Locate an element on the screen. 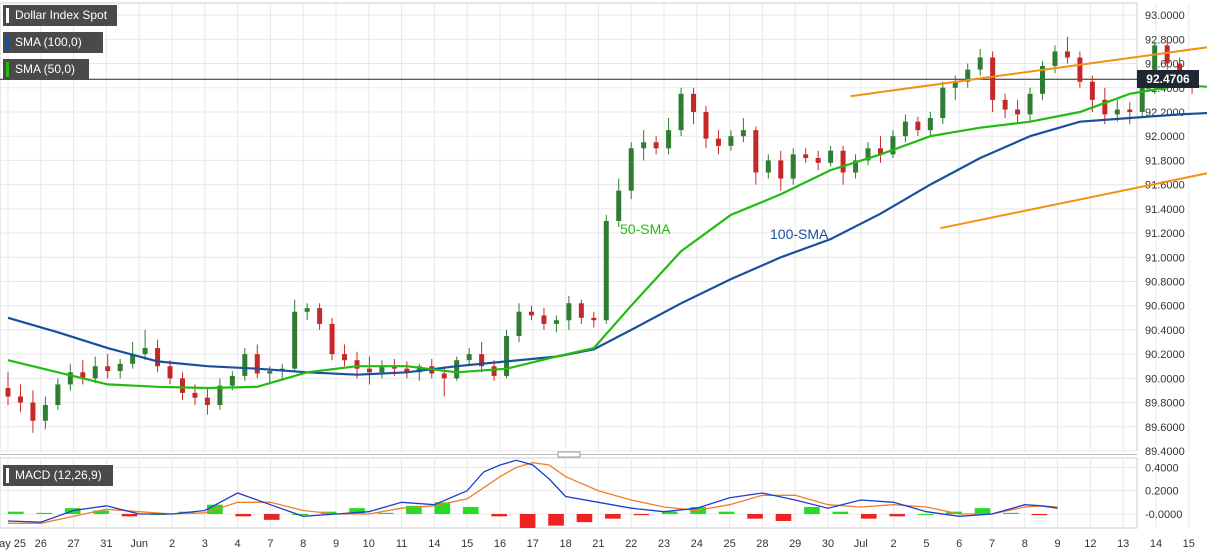 This screenshot has width=1207, height=555. x-tick-label: 24 is located at coordinates (697, 544).